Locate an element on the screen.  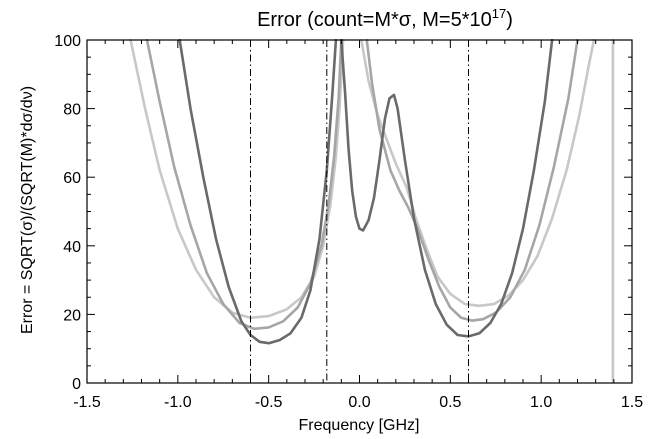
x-tick-label: -1.0 is located at coordinates (178, 402).